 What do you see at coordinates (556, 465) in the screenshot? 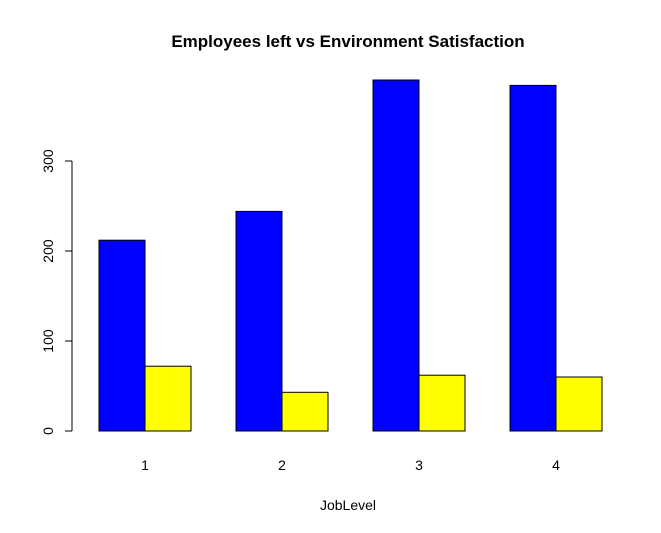
I see `x-tick-label: 4` at bounding box center [556, 465].